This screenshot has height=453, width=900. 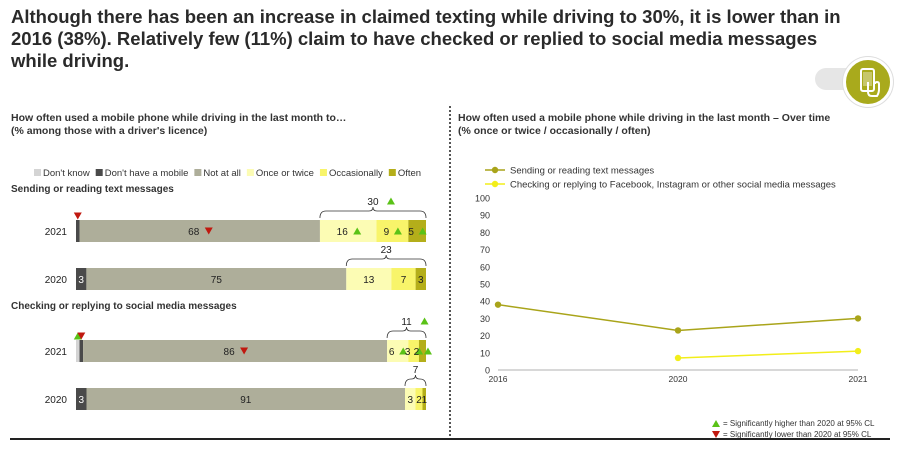 What do you see at coordinates (222, 173) in the screenshot?
I see `legend-label: Not at all` at bounding box center [222, 173].